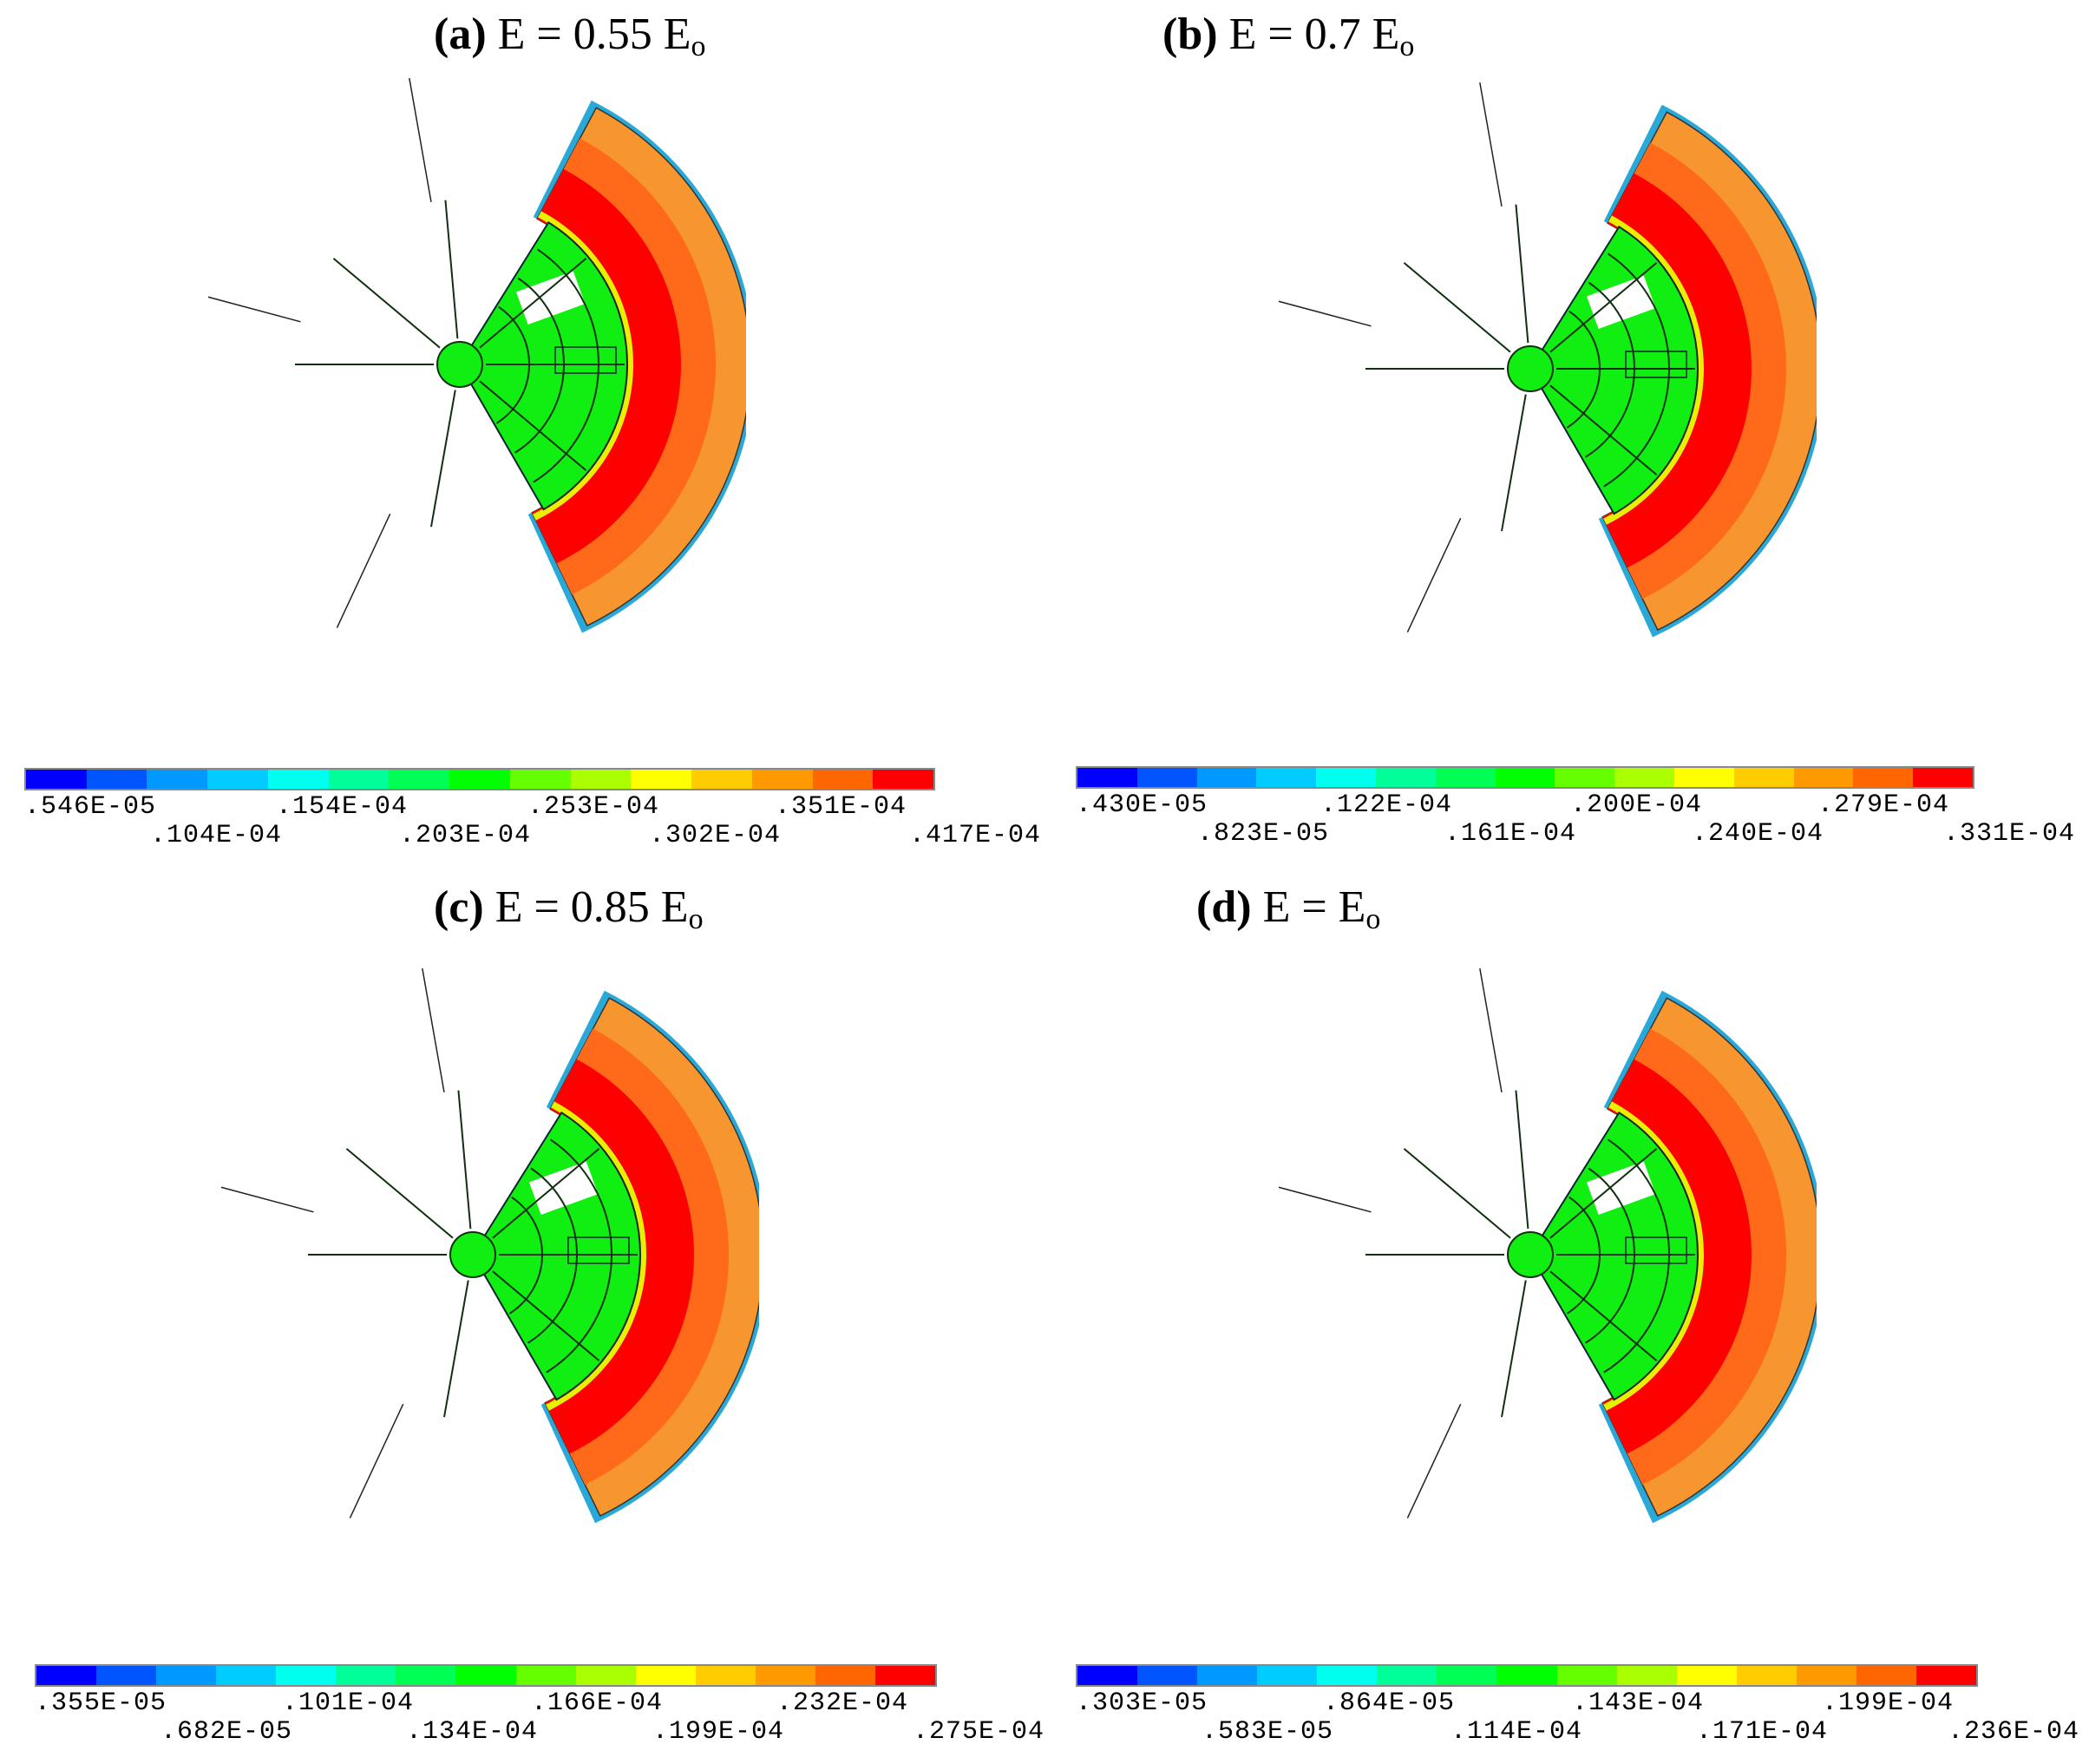 This screenshot has width=2089, height=1764. What do you see at coordinates (1762, 1732) in the screenshot?
I see `colorbar-tick-label: .171E-04` at bounding box center [1762, 1732].